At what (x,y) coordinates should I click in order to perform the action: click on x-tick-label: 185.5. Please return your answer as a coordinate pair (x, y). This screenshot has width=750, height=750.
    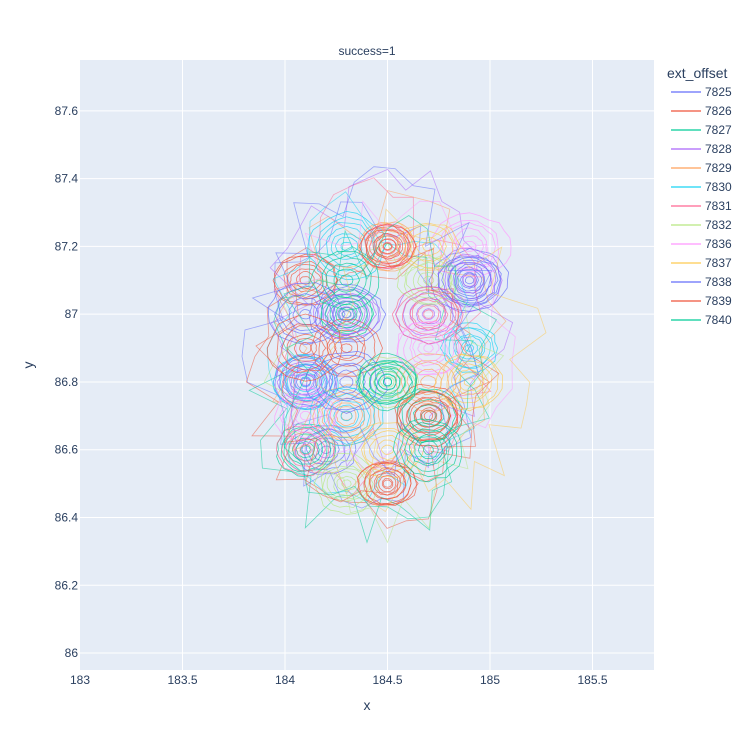
    Looking at the image, I should click on (592, 680).